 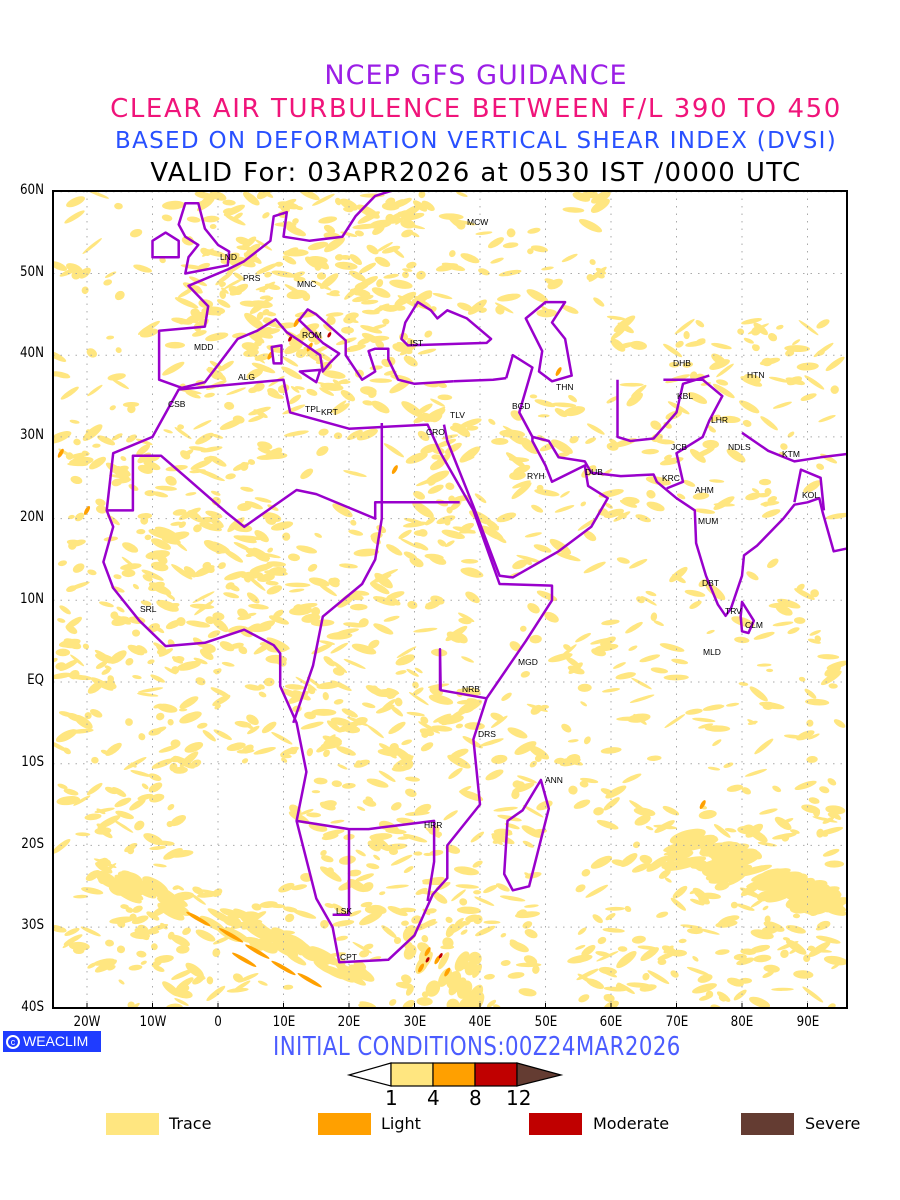 I want to click on lat-label: 10S, so click(x=32, y=761).